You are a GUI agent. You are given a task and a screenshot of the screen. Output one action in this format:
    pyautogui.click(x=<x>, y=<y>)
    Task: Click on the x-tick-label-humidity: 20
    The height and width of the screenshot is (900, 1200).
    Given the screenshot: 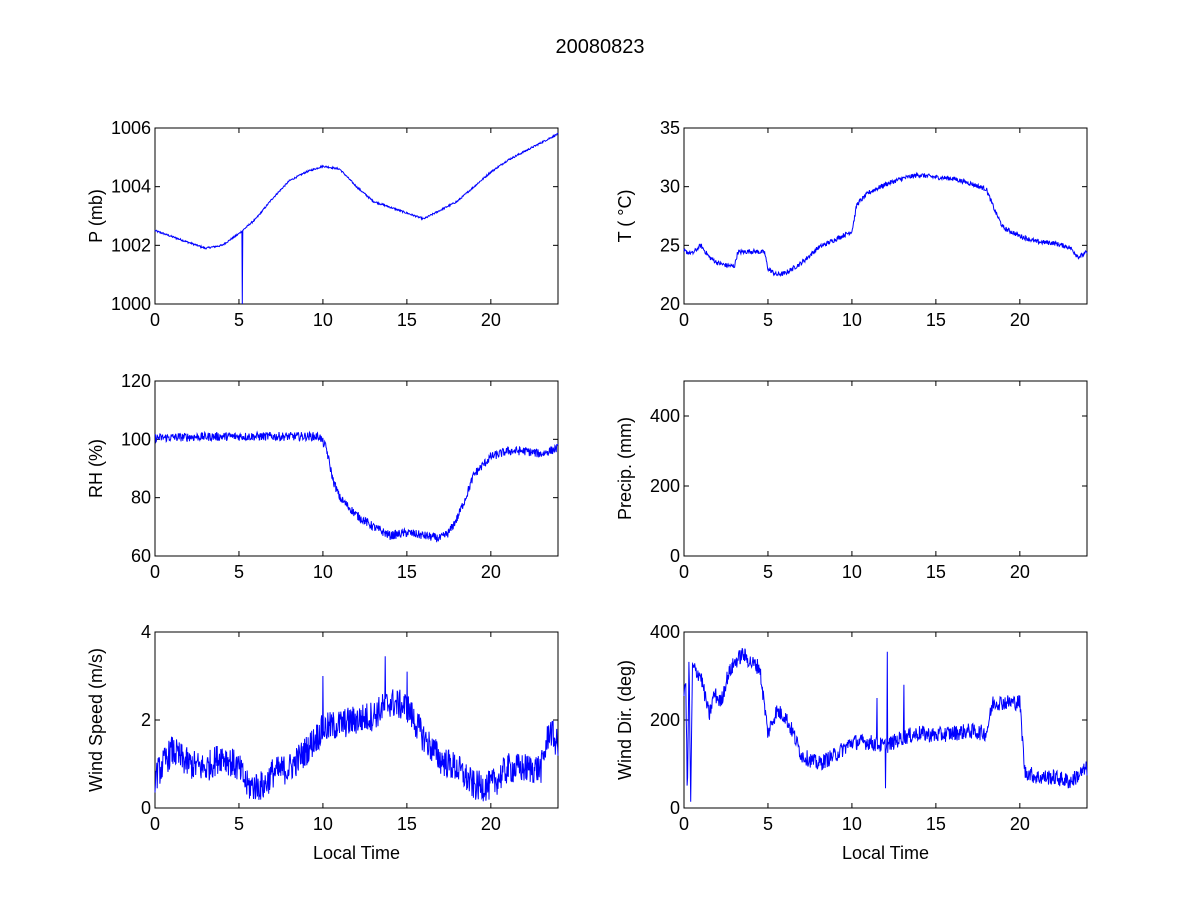 What is the action you would take?
    pyautogui.click(x=491, y=572)
    